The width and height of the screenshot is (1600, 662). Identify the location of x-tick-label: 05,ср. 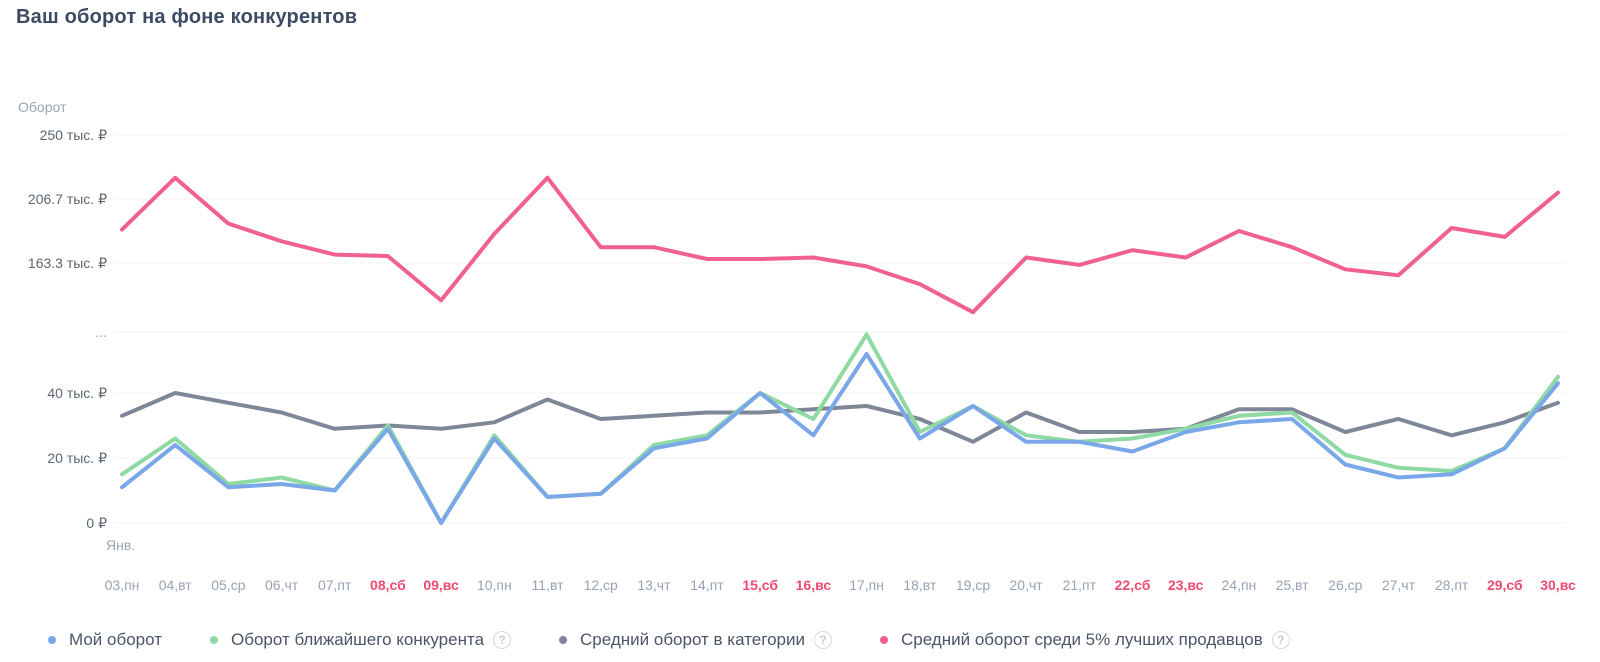
(228, 585).